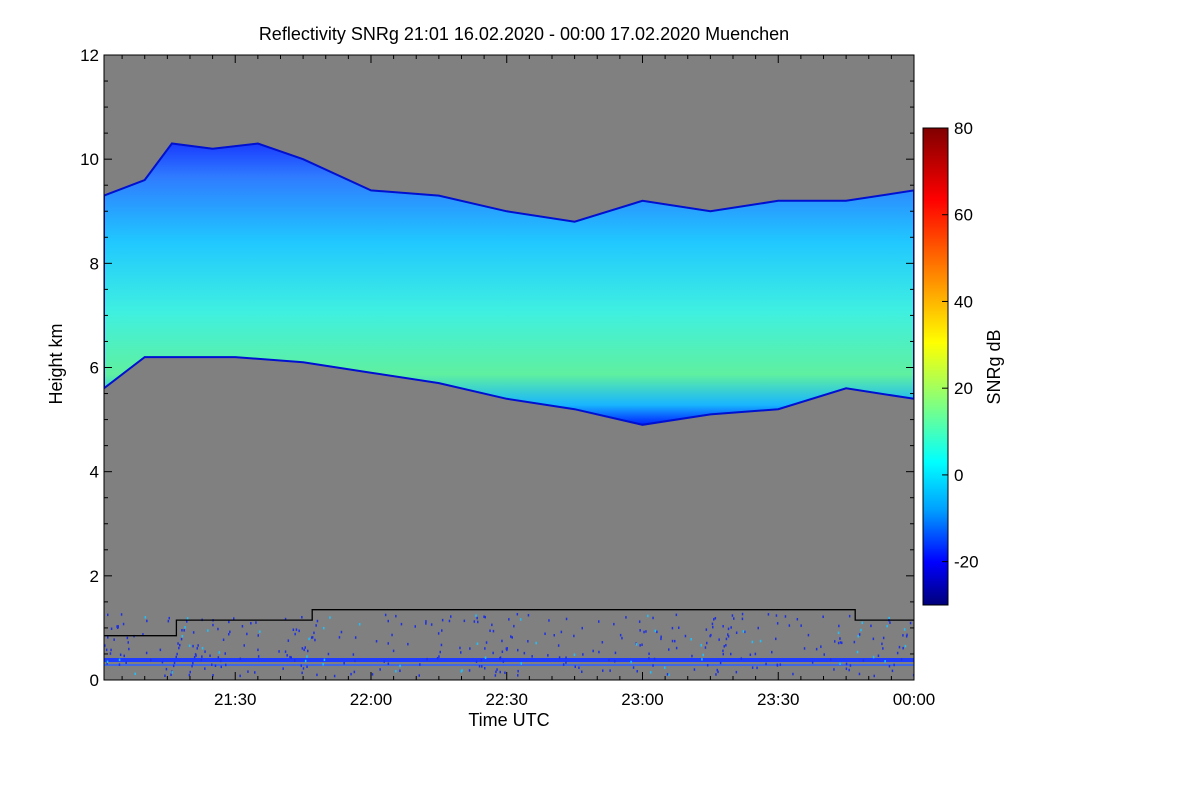  What do you see at coordinates (935, 366) in the screenshot?
I see `colorbar` at bounding box center [935, 366].